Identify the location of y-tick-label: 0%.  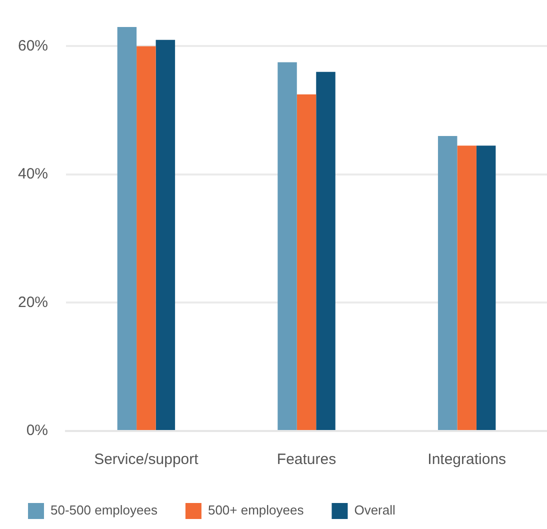
(37, 431).